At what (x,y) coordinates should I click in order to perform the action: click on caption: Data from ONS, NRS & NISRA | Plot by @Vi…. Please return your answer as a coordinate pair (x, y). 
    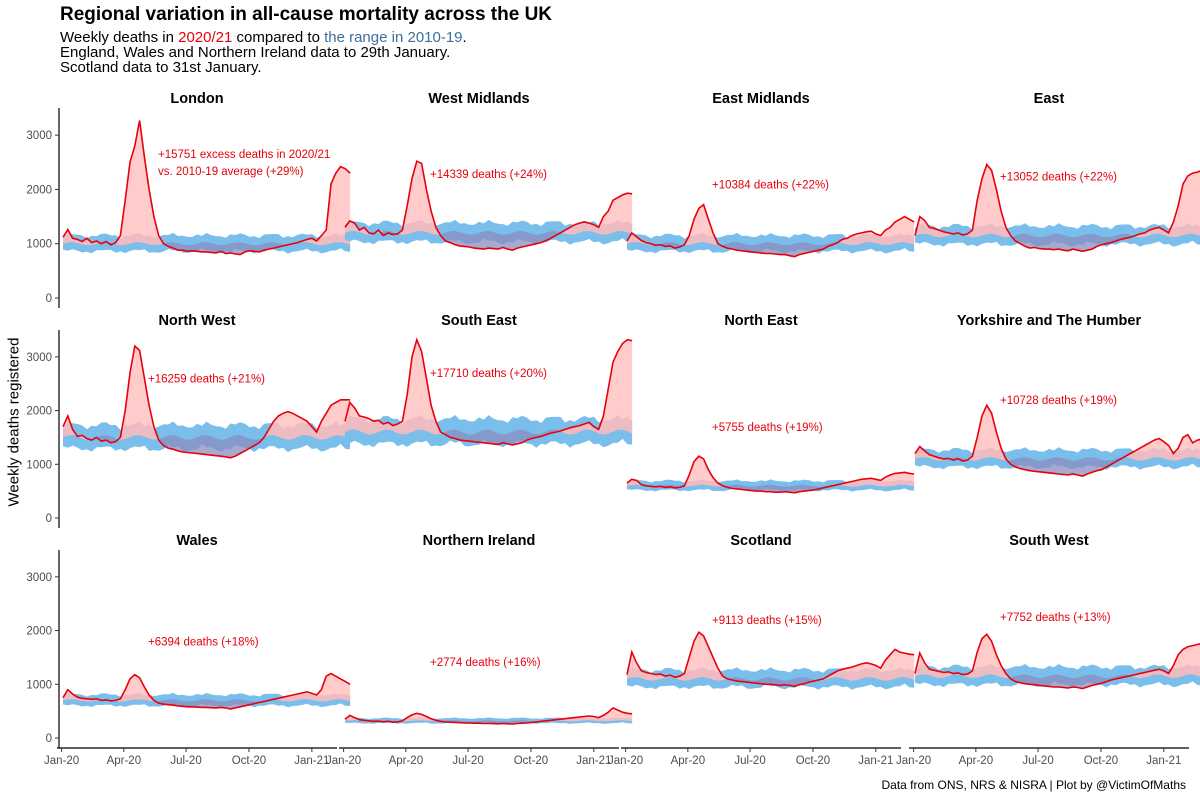
    Looking at the image, I should click on (1034, 785).